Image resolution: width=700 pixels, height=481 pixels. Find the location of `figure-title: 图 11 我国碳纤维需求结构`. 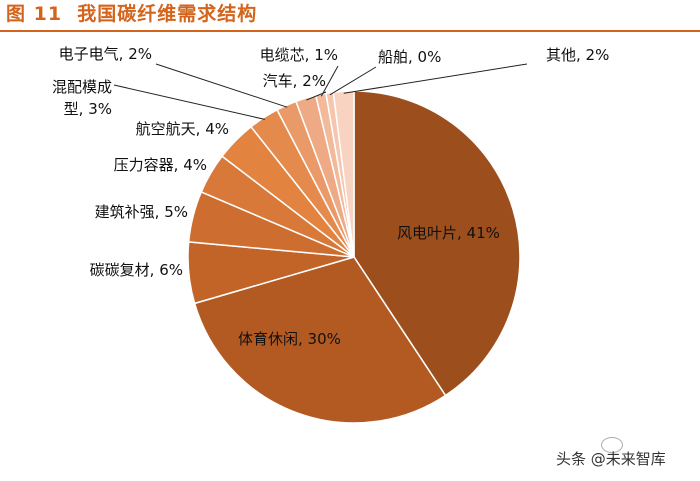

figure-title: 图 11 我国碳纤维需求结构 is located at coordinates (131, 14).